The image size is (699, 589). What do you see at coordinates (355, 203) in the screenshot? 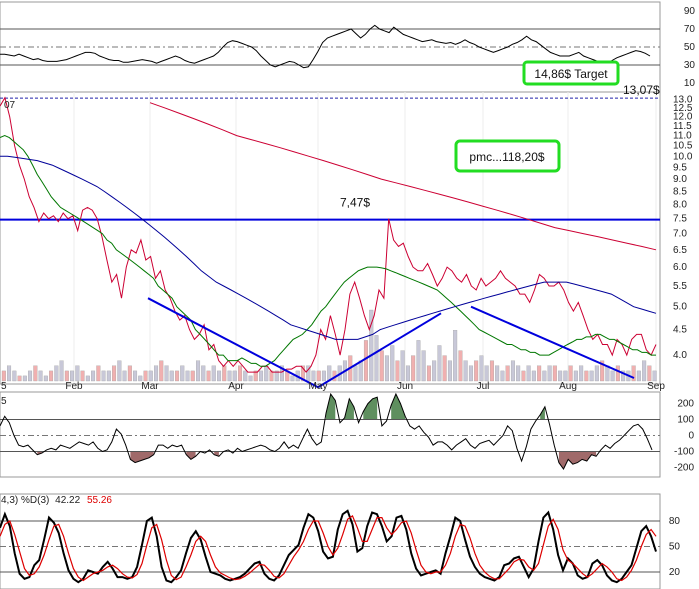
I see `price-level-label: 7,47$` at bounding box center [355, 203].